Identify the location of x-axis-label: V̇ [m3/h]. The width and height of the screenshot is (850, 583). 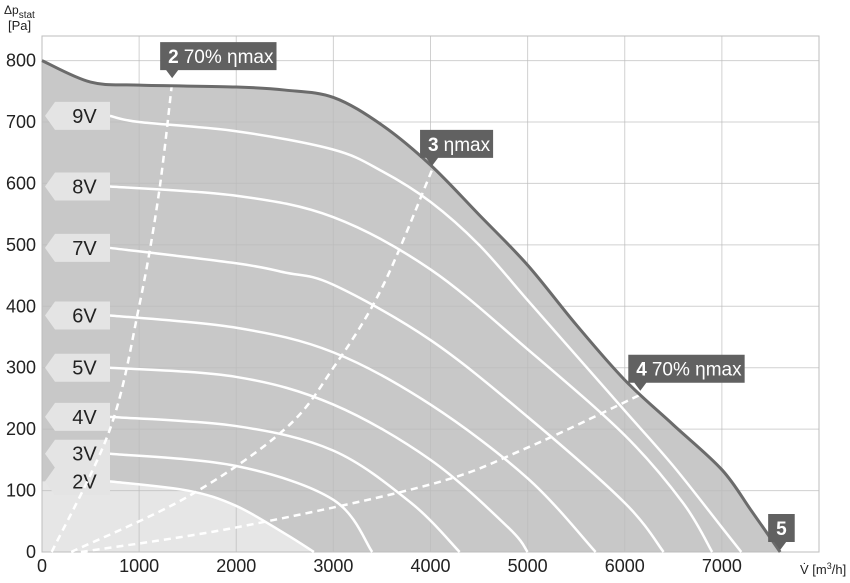
(823, 569).